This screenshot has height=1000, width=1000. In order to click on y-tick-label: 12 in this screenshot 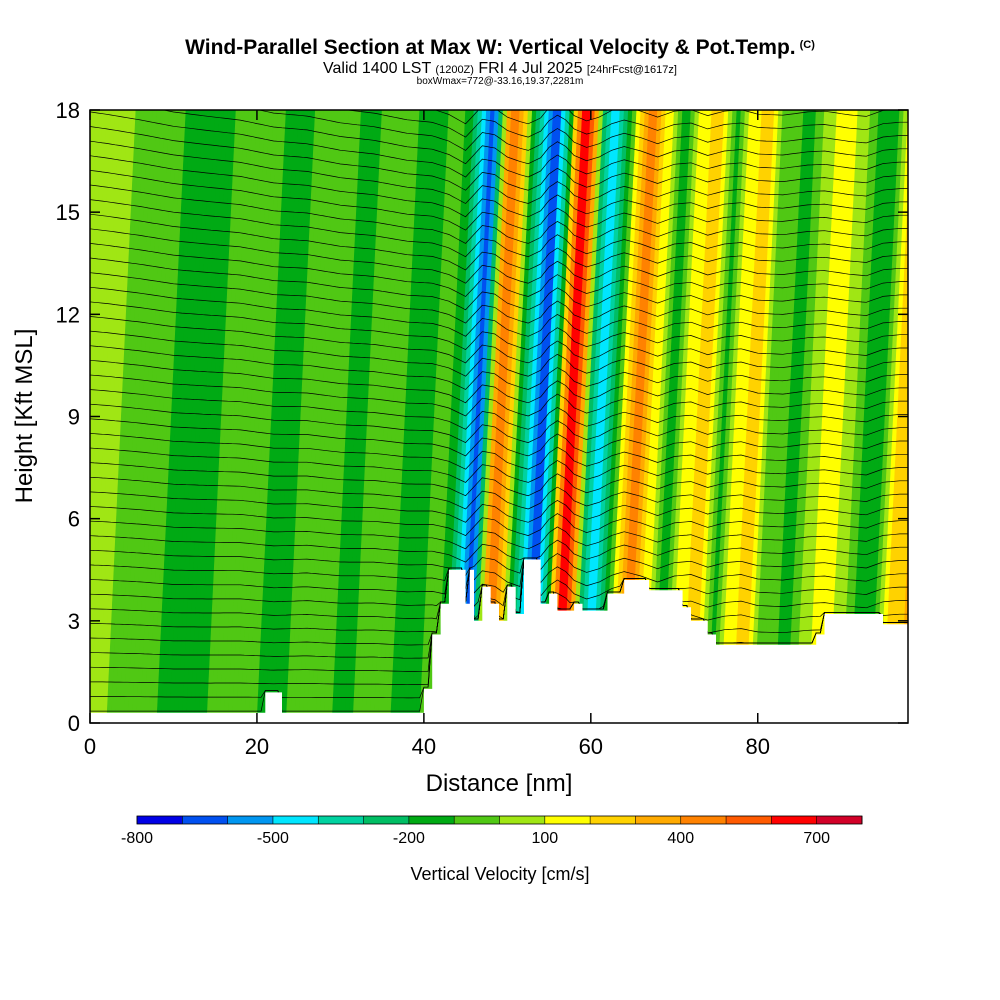, I will do `click(68, 314)`.